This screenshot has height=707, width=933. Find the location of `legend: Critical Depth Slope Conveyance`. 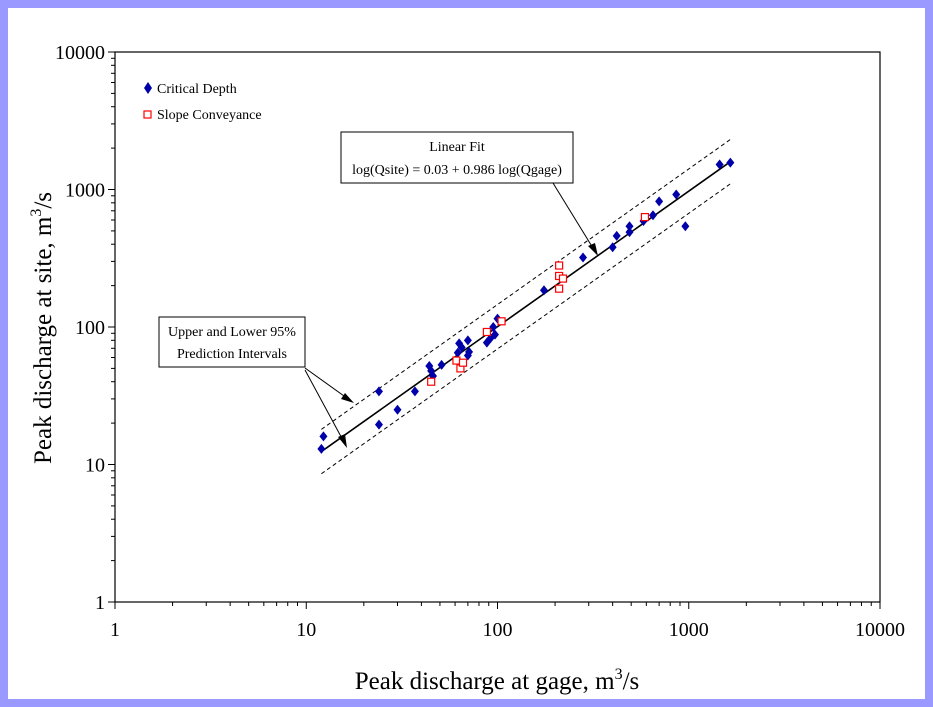

legend: Critical Depth Slope Conveyance is located at coordinates (202, 102).